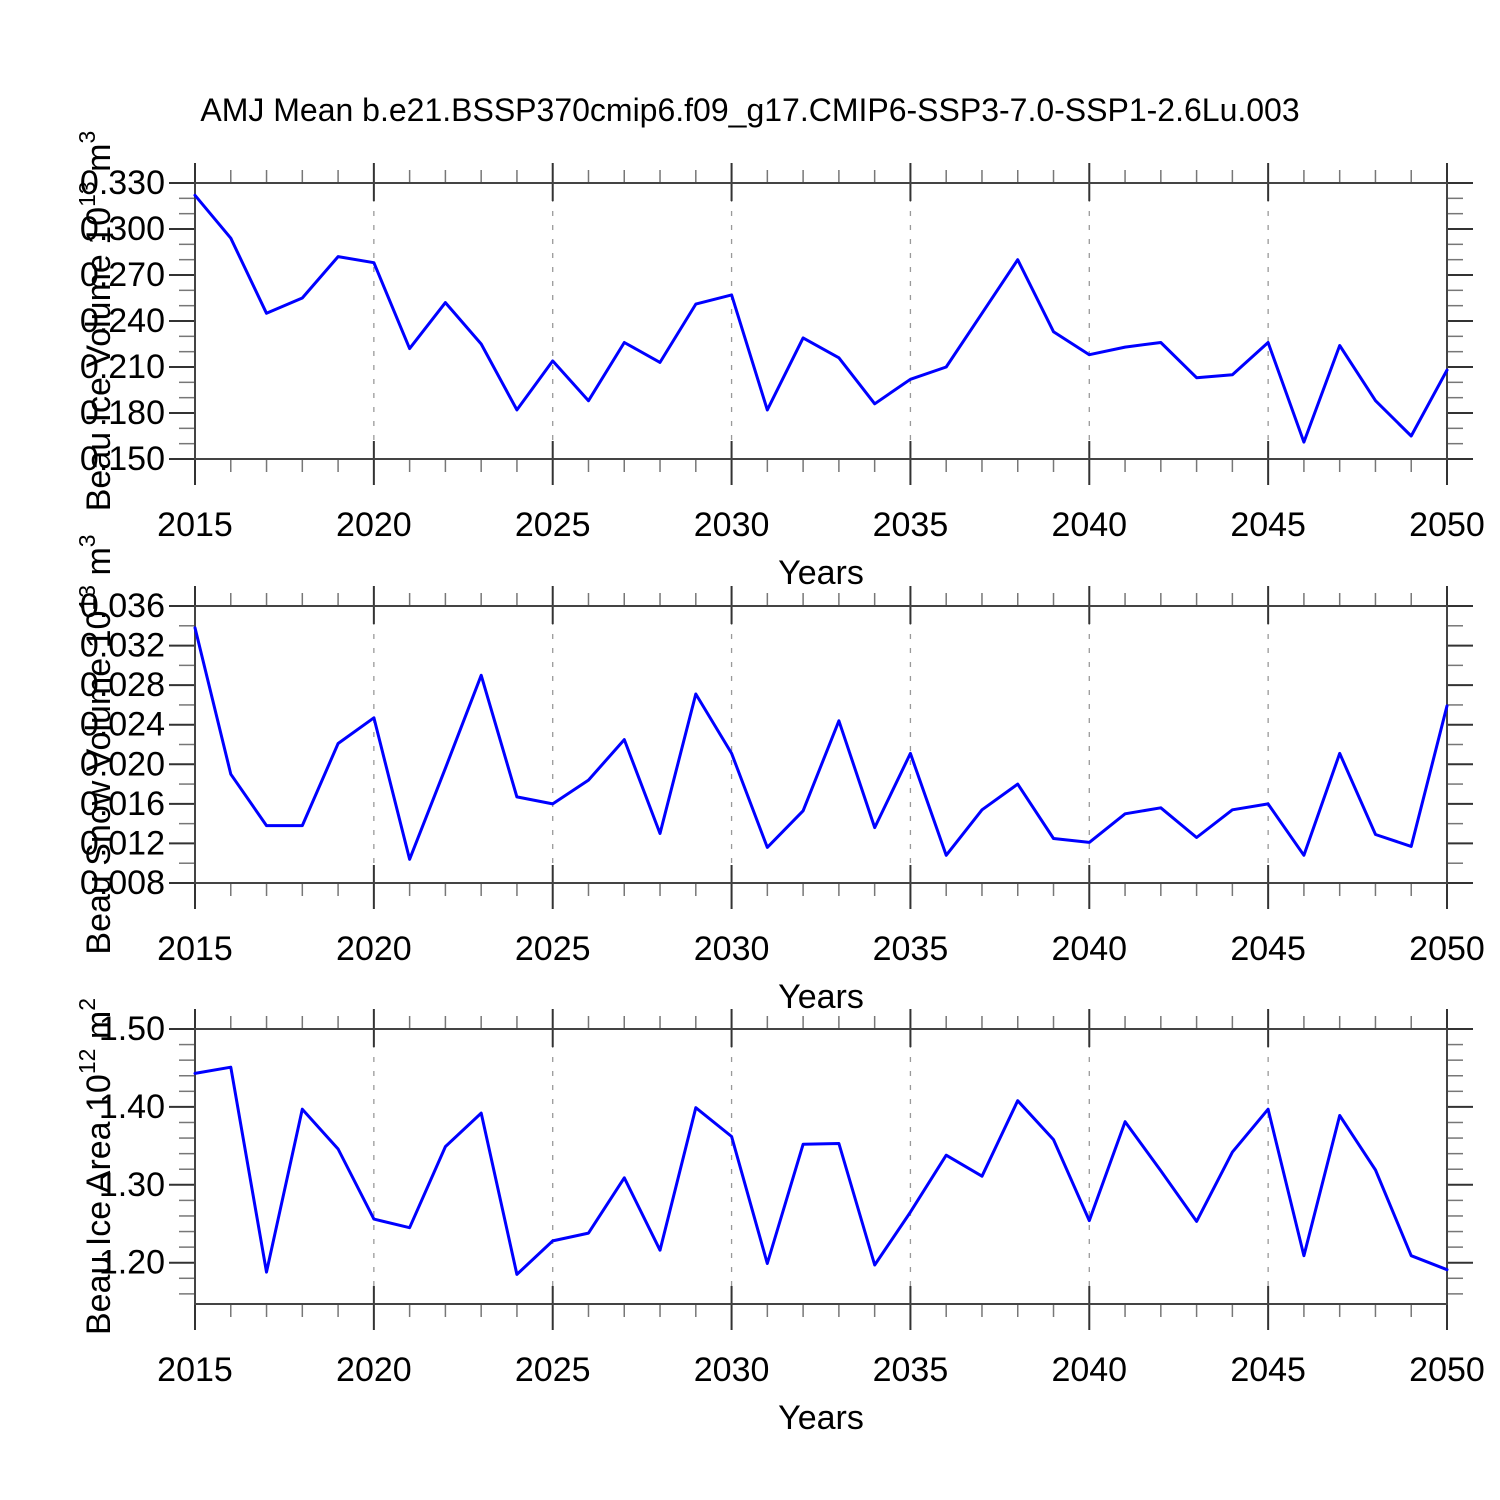 This screenshot has width=1500, height=1500. What do you see at coordinates (96, 1166) in the screenshot?
I see `y-axis-label: Beau Ice Area 1012 m2` at bounding box center [96, 1166].